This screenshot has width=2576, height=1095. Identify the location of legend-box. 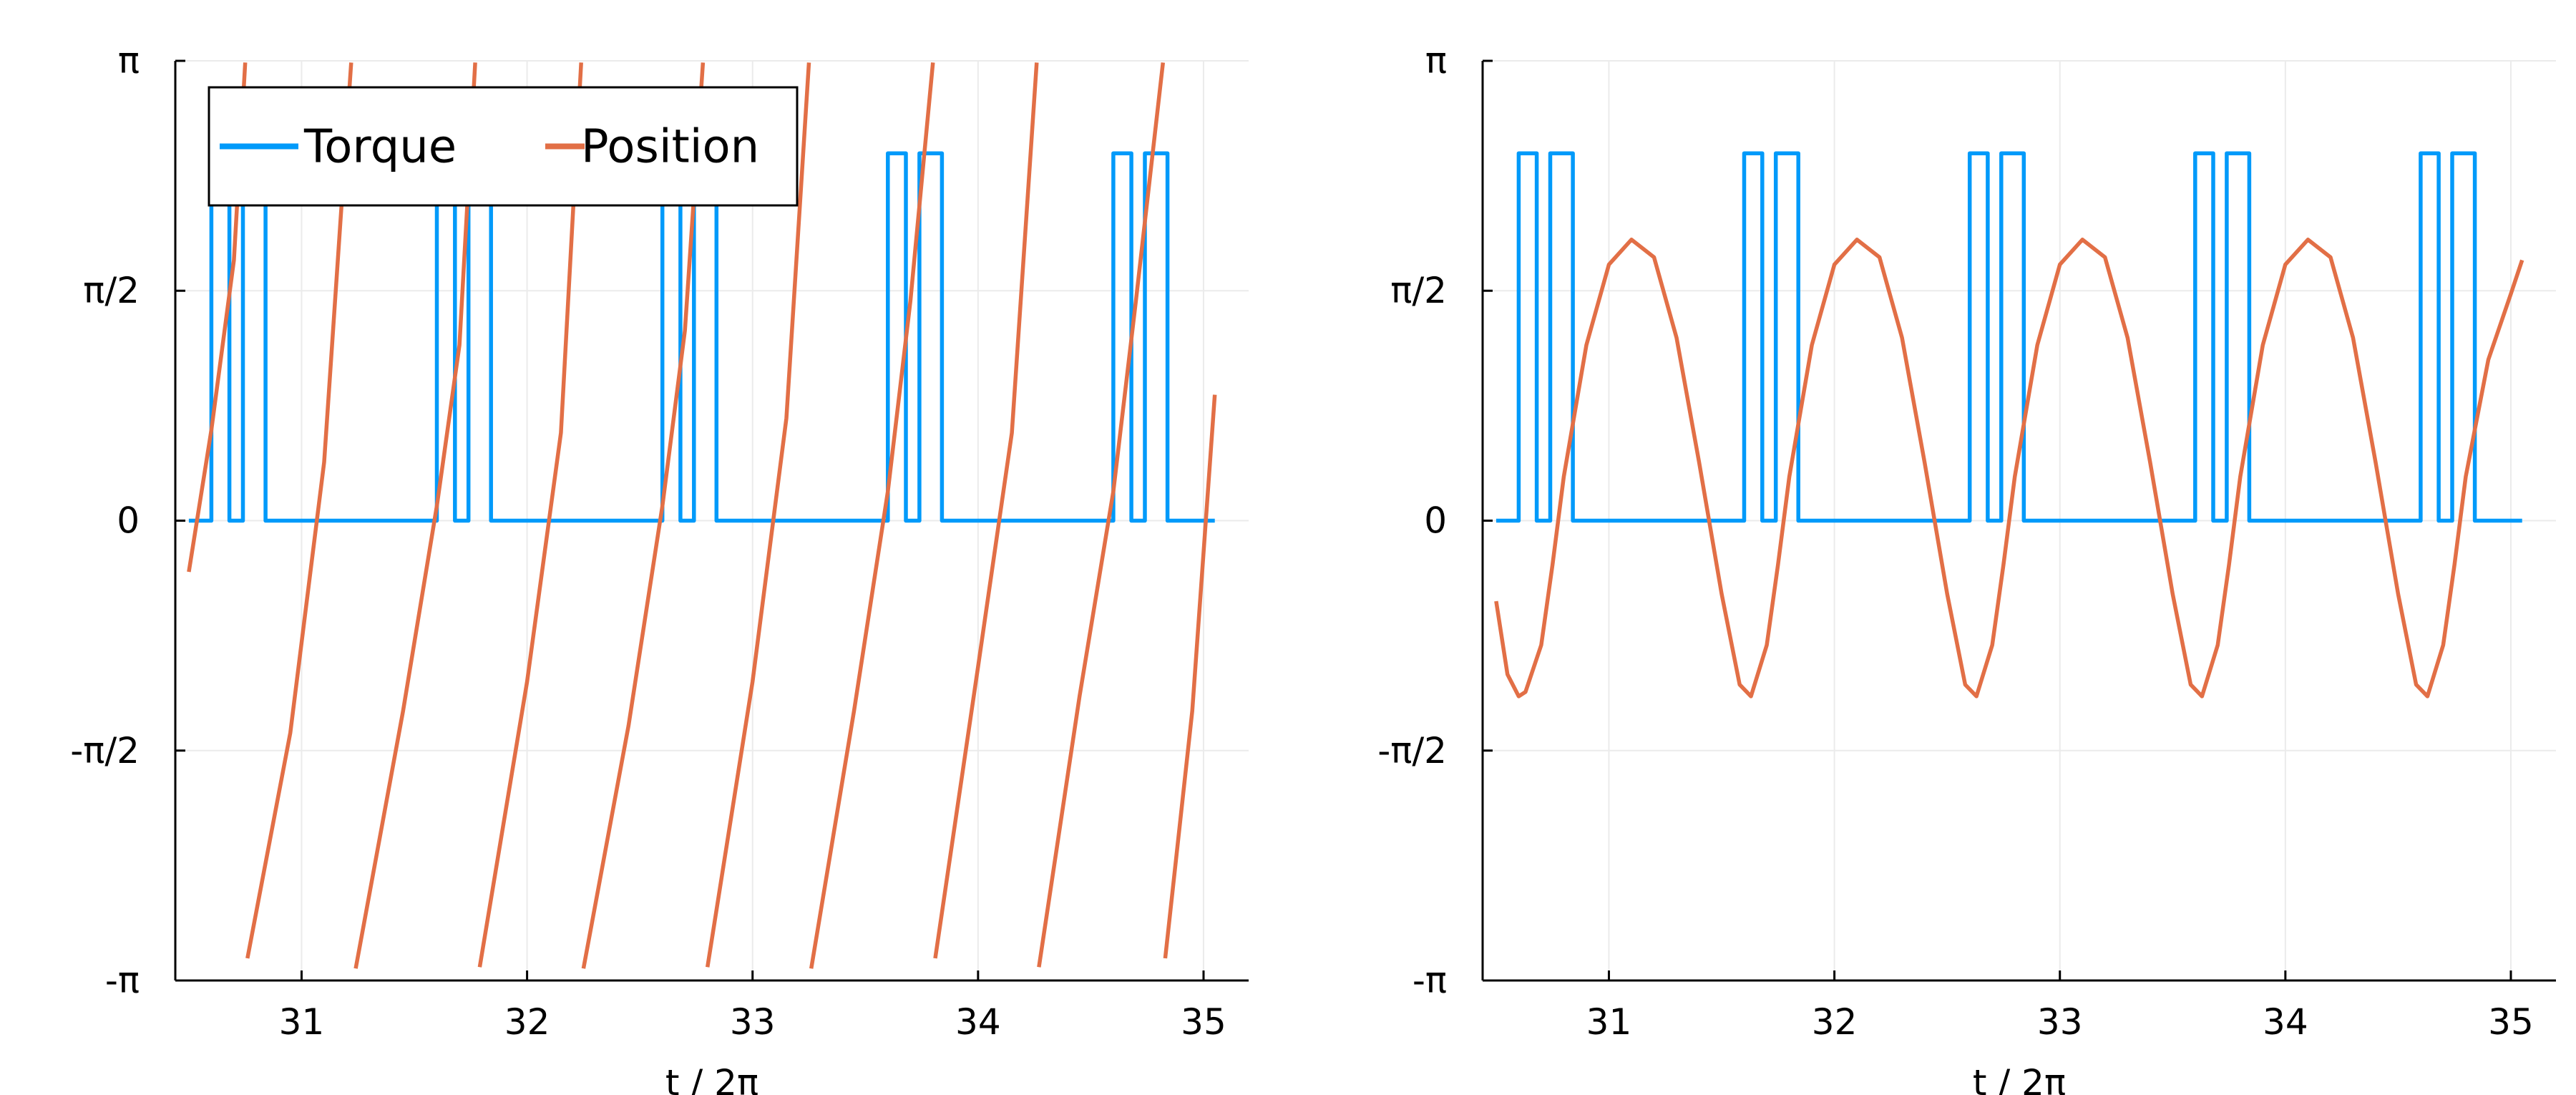
(503, 146).